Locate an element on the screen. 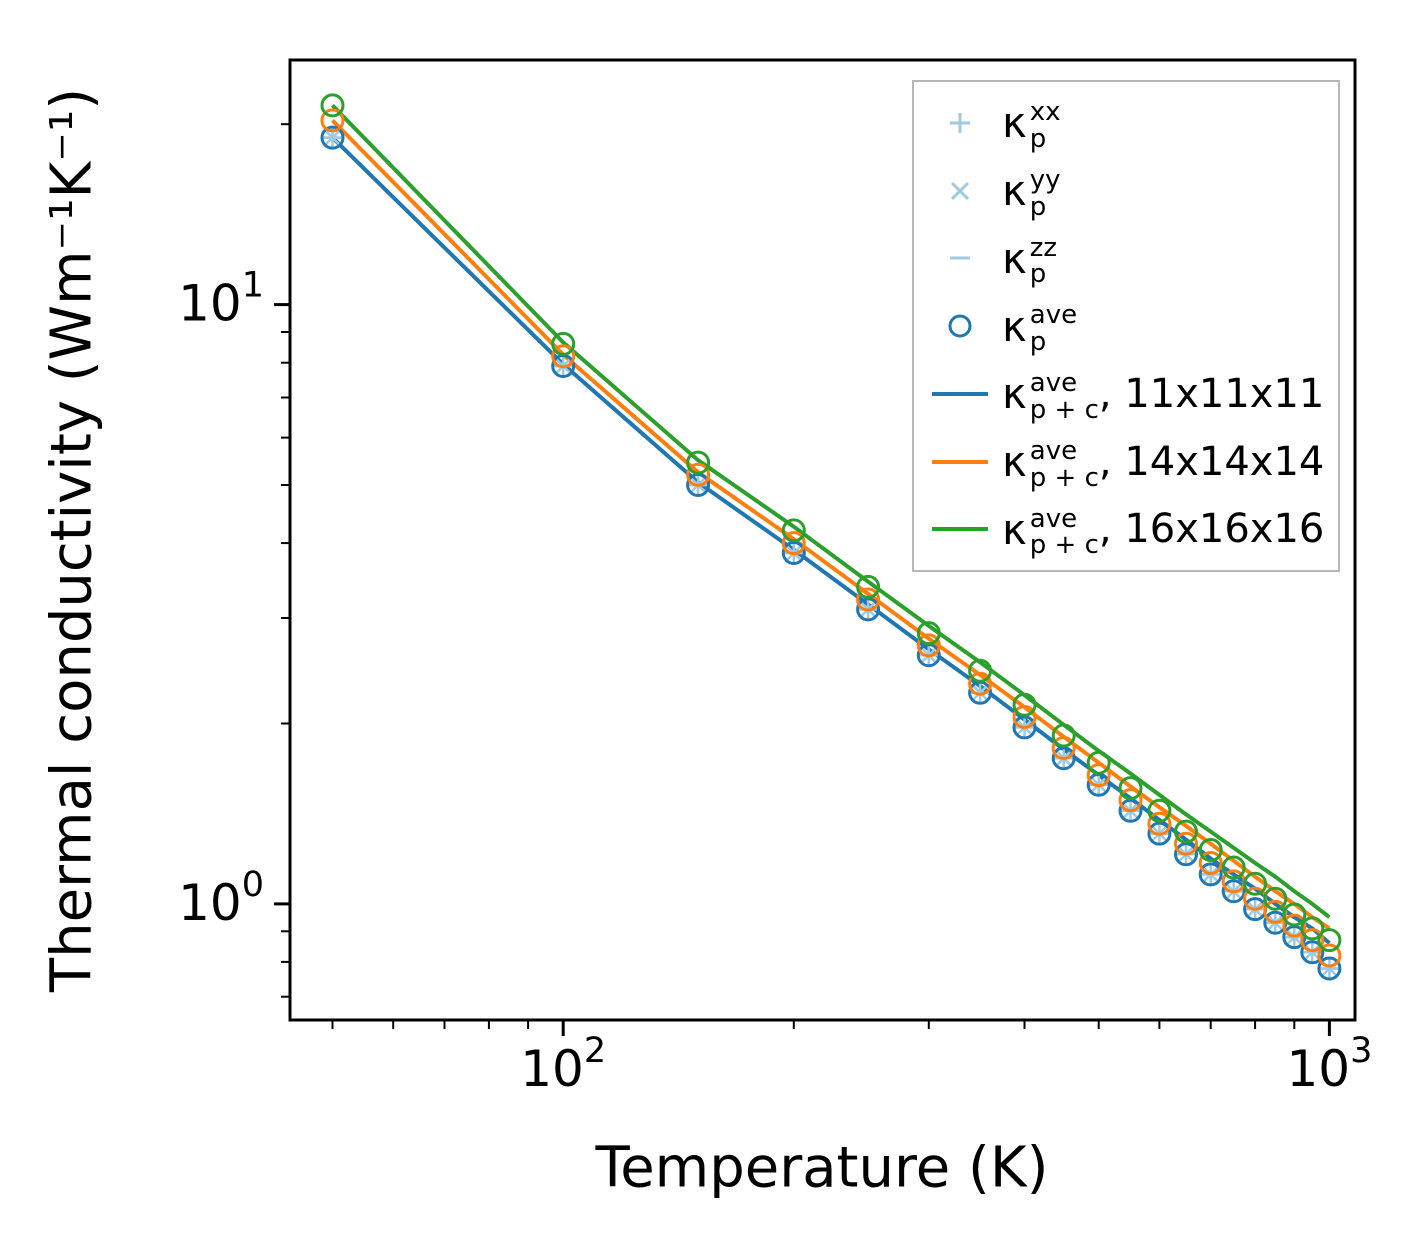 The height and width of the screenshot is (1254, 1421). legend-entry-kappa-zz: κ zz p is located at coordinates (1133, 258).